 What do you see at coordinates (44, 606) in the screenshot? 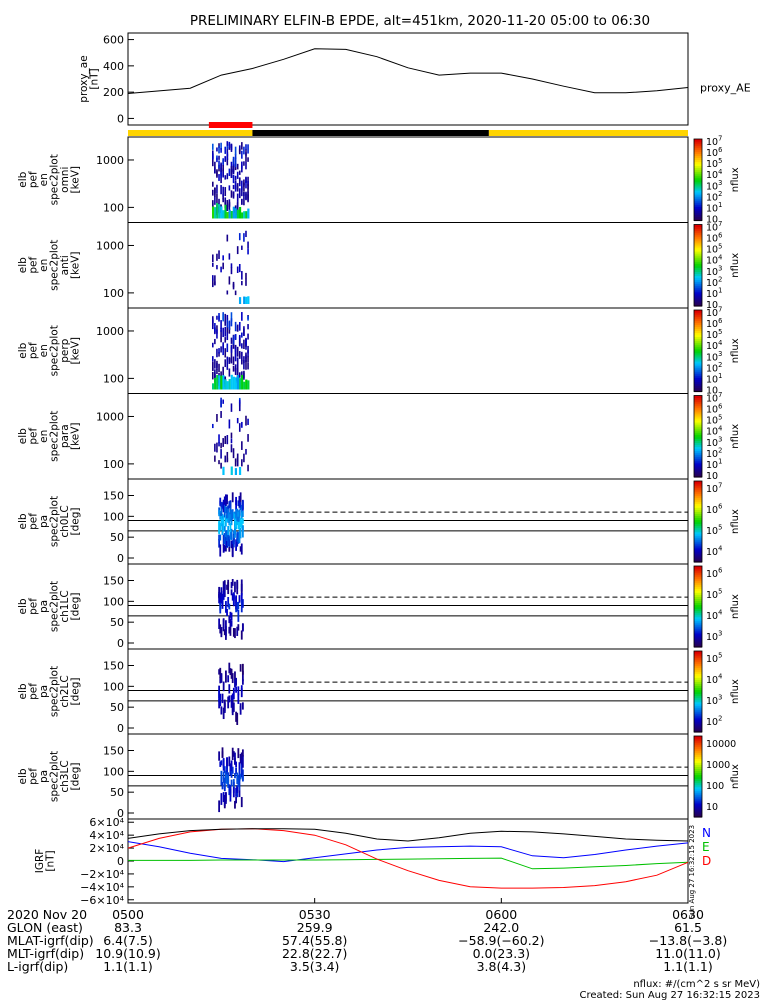
I see `y-axis-label-line: pa` at bounding box center [44, 606].